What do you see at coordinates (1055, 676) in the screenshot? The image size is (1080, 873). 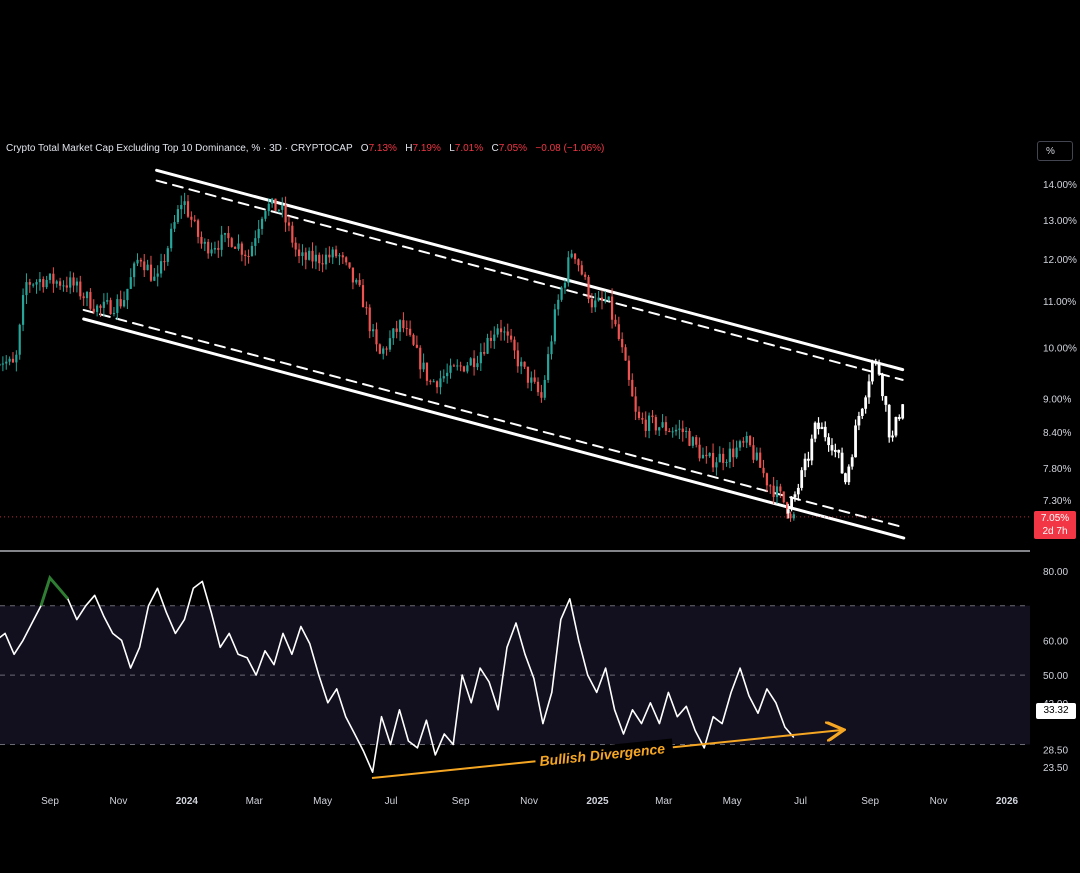 I see `rsi-axis-tick: 50.00` at bounding box center [1055, 676].